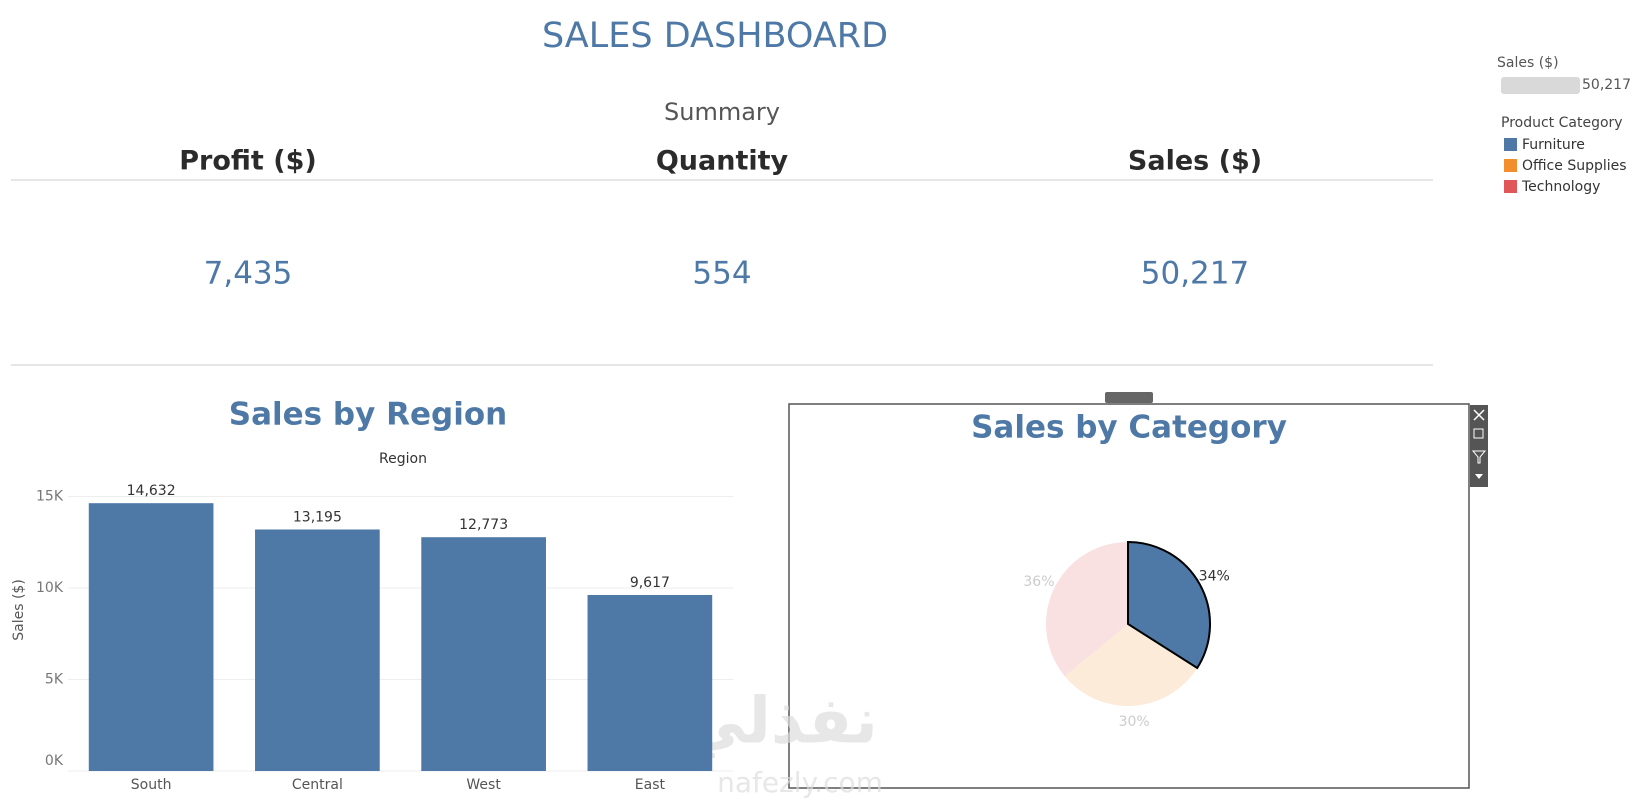  Describe the element at coordinates (248, 274) in the screenshot. I see `kpi-value: 7,435` at that location.